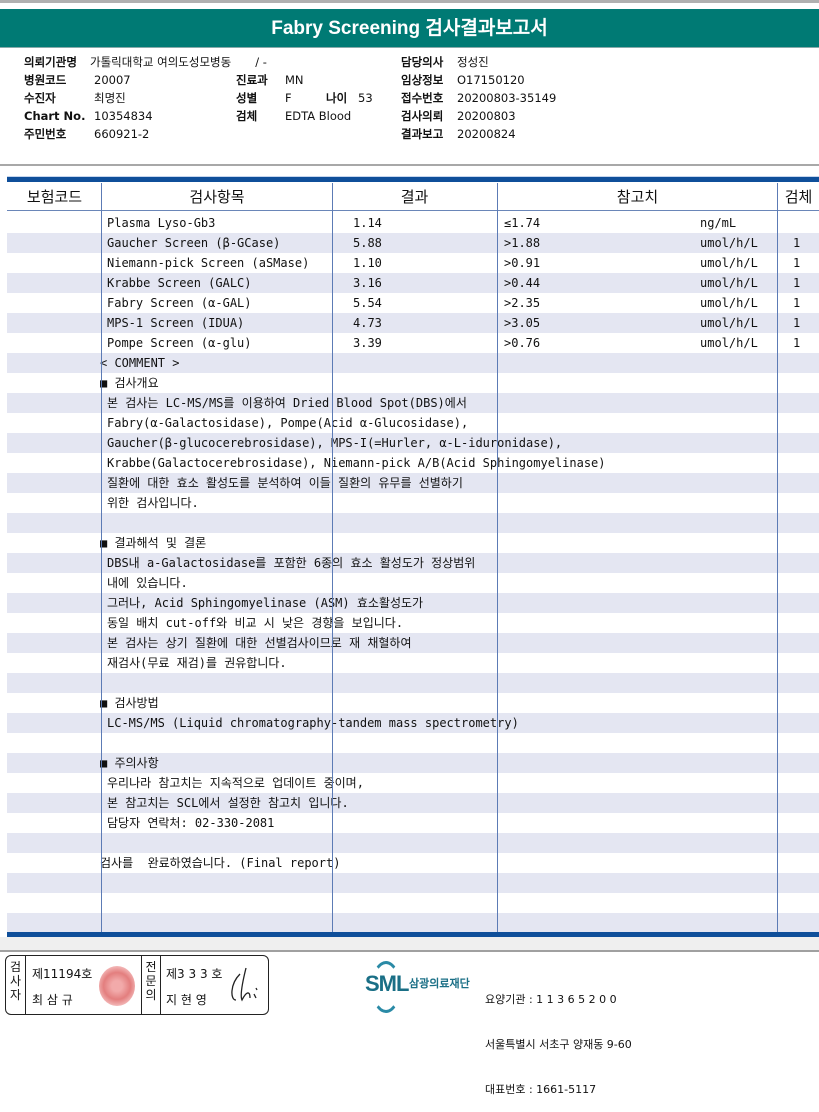 This screenshot has height=1112, width=819. I want to click on comment-text: 본 참고치는 SCL에서 설정한 참고치 입니다., so click(228, 803).